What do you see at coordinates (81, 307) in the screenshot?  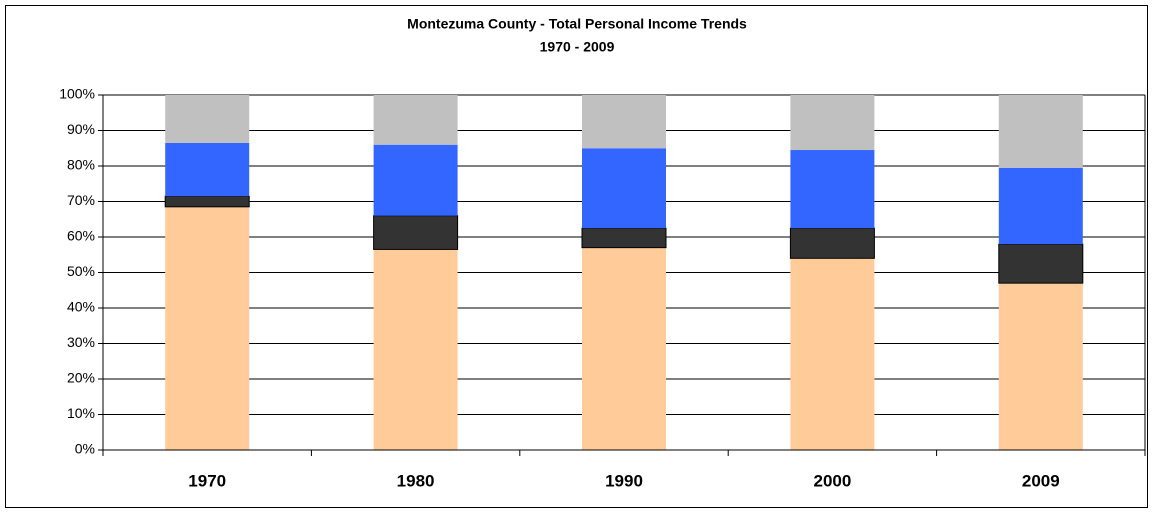 I see `y-tick-label: 40%` at bounding box center [81, 307].